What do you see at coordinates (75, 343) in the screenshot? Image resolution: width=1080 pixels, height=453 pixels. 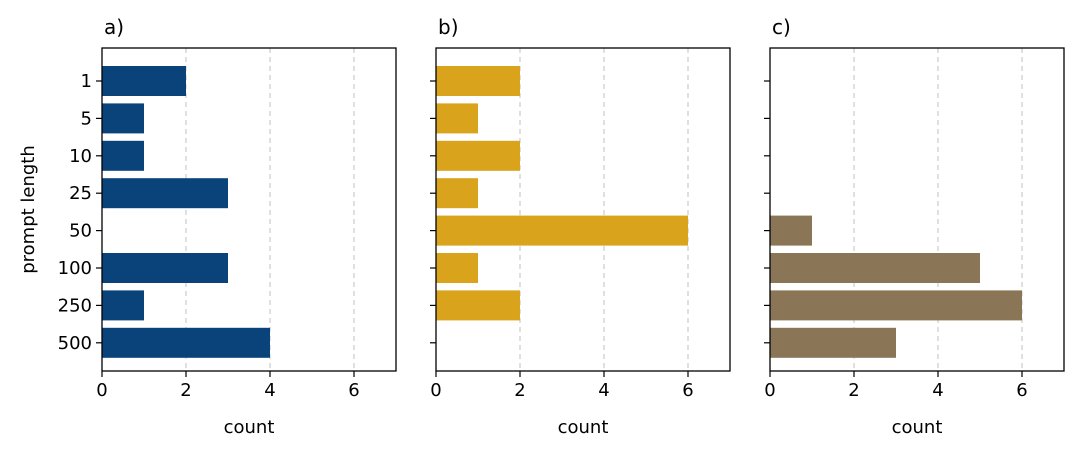 I see `y-tick-label: 500` at bounding box center [75, 343].